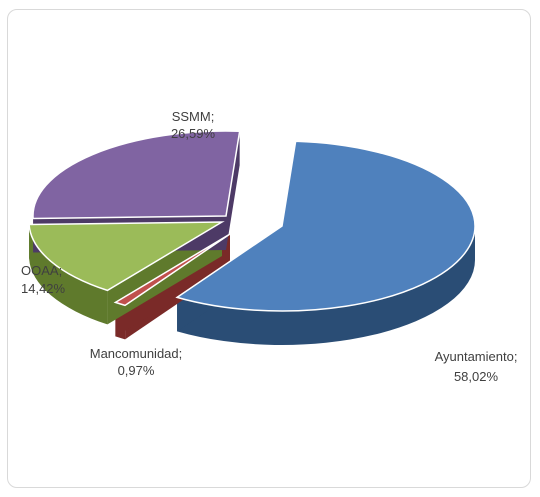  What do you see at coordinates (193, 116) in the screenshot?
I see `slice-label-name-ssmm: SSMM;` at bounding box center [193, 116].